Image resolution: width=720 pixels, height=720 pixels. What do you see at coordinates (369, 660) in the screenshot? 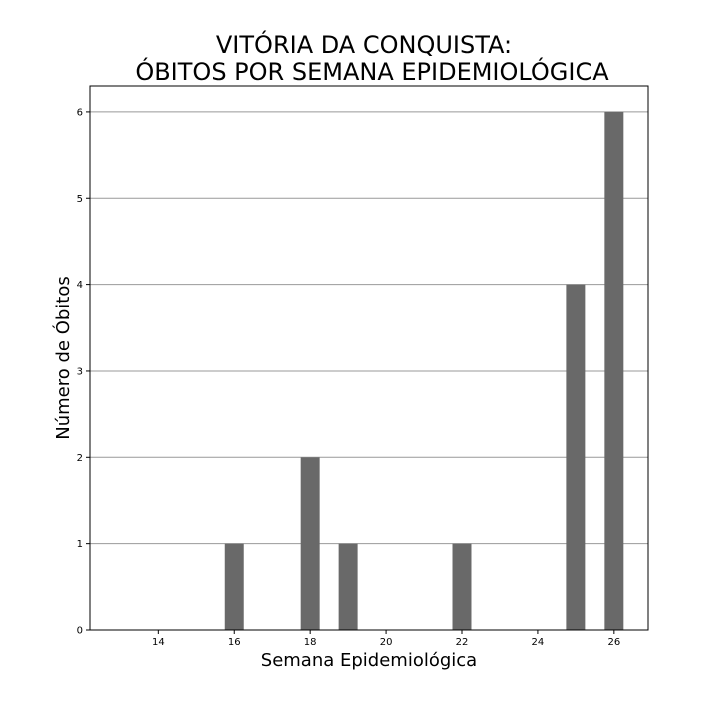
I see `x-axis-label: Semana Epidemiológica` at bounding box center [369, 660].